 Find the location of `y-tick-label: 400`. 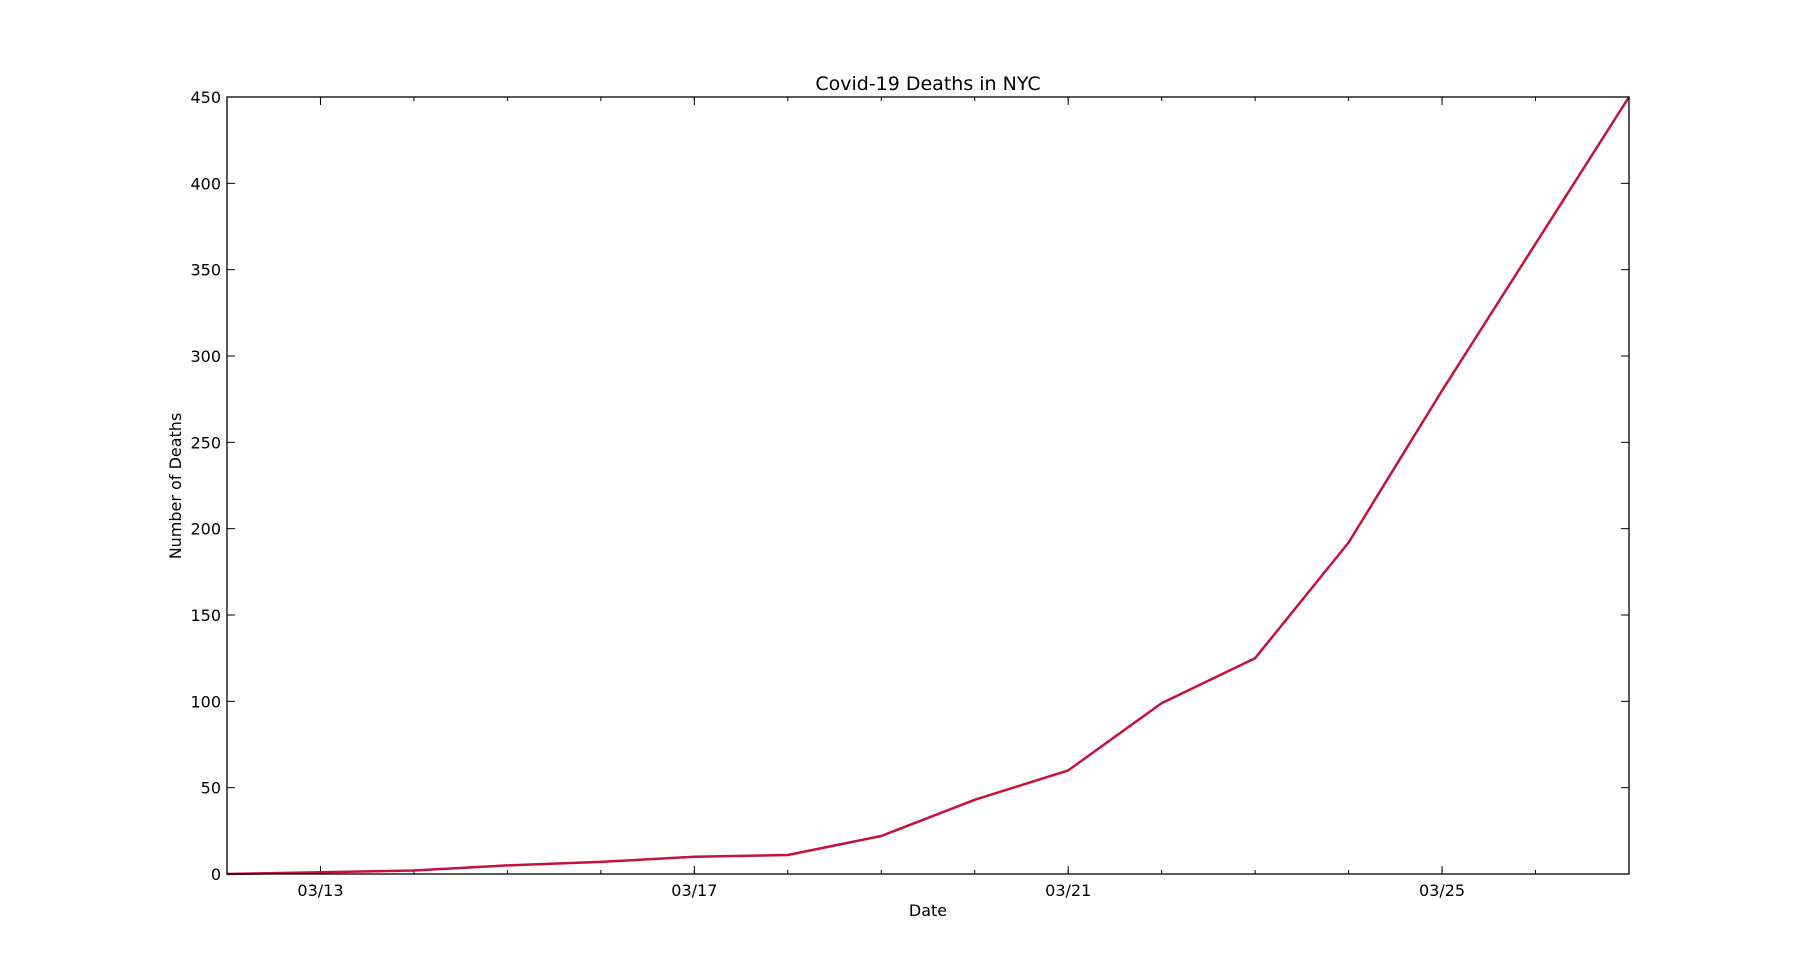

y-tick-label: 400 is located at coordinates (205, 183).